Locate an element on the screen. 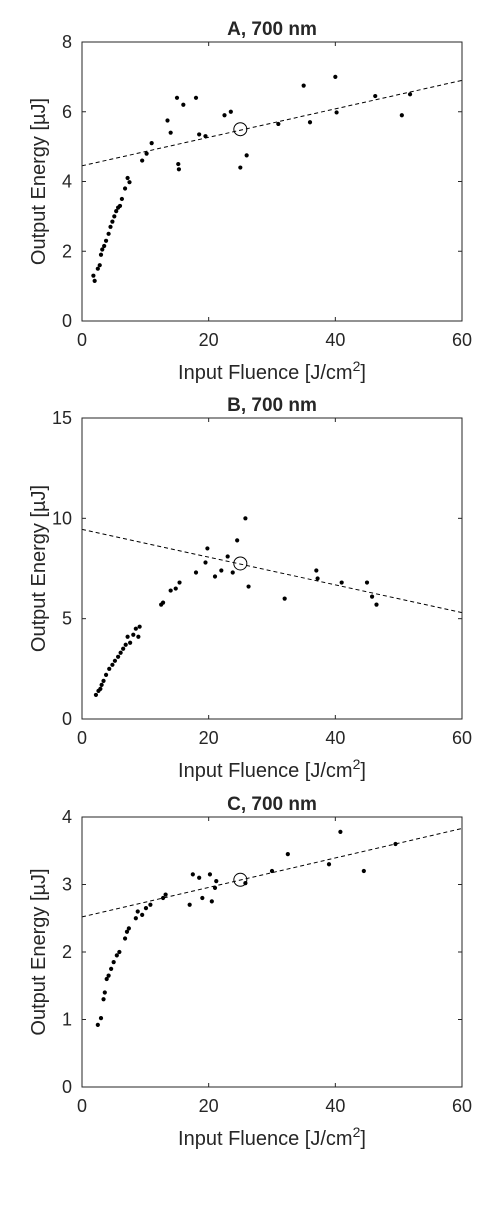 This screenshot has height=1205, width=480. y-tick-label: 6 is located at coordinates (67, 112).